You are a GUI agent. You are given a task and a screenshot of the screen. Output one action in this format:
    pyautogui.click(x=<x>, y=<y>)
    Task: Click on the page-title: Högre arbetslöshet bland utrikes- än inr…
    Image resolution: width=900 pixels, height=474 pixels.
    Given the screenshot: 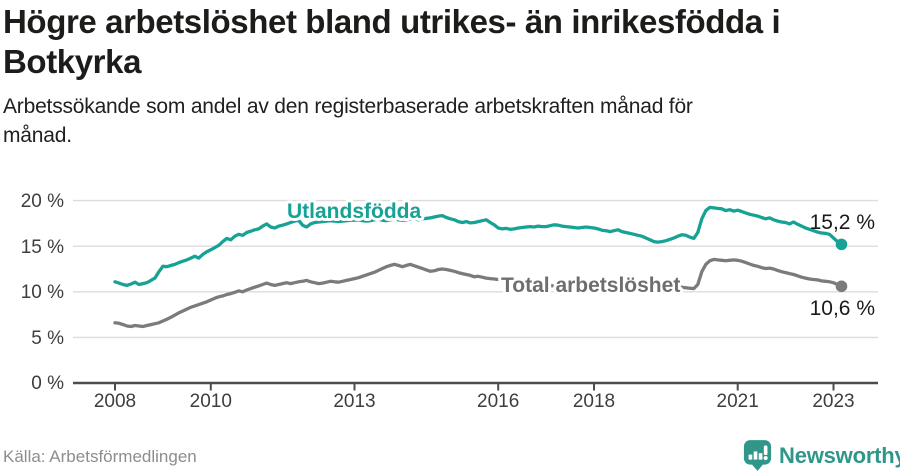 What is the action you would take?
    pyautogui.click(x=392, y=41)
    